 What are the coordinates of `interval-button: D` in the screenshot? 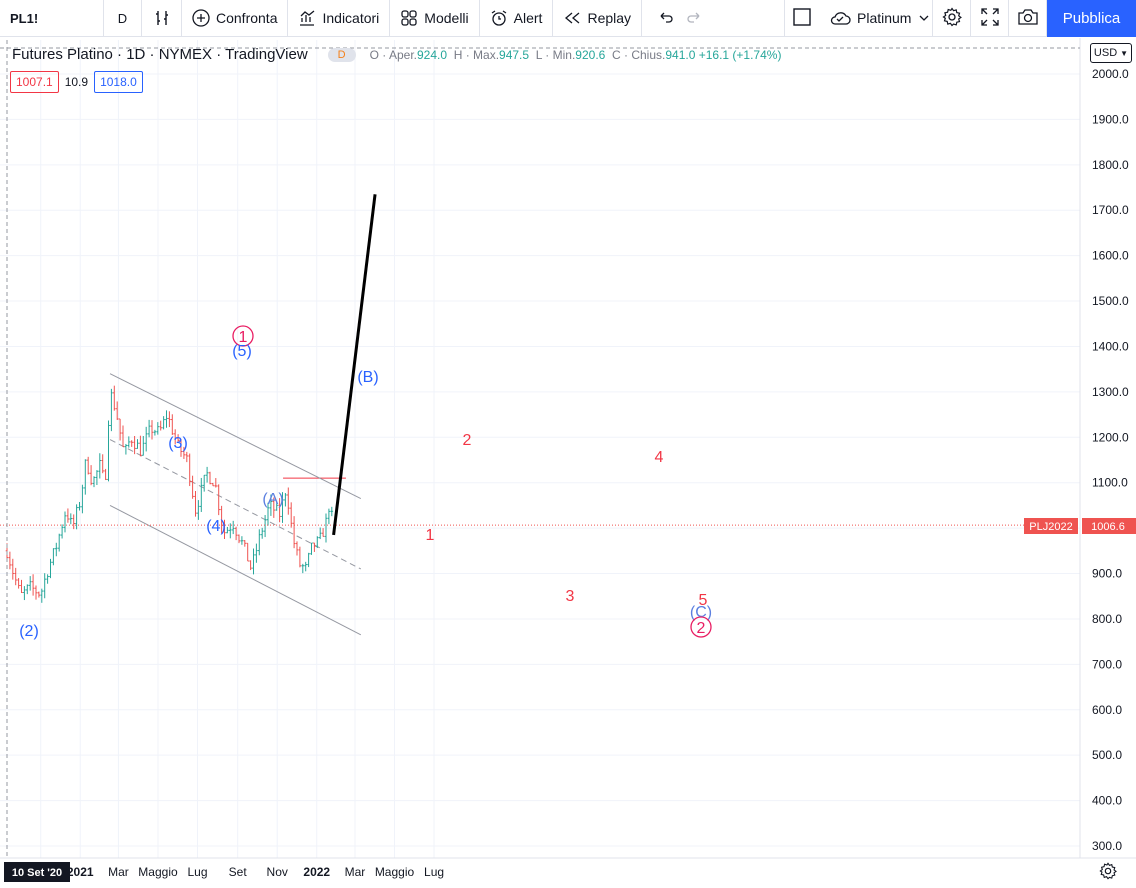 It's located at (123, 18).